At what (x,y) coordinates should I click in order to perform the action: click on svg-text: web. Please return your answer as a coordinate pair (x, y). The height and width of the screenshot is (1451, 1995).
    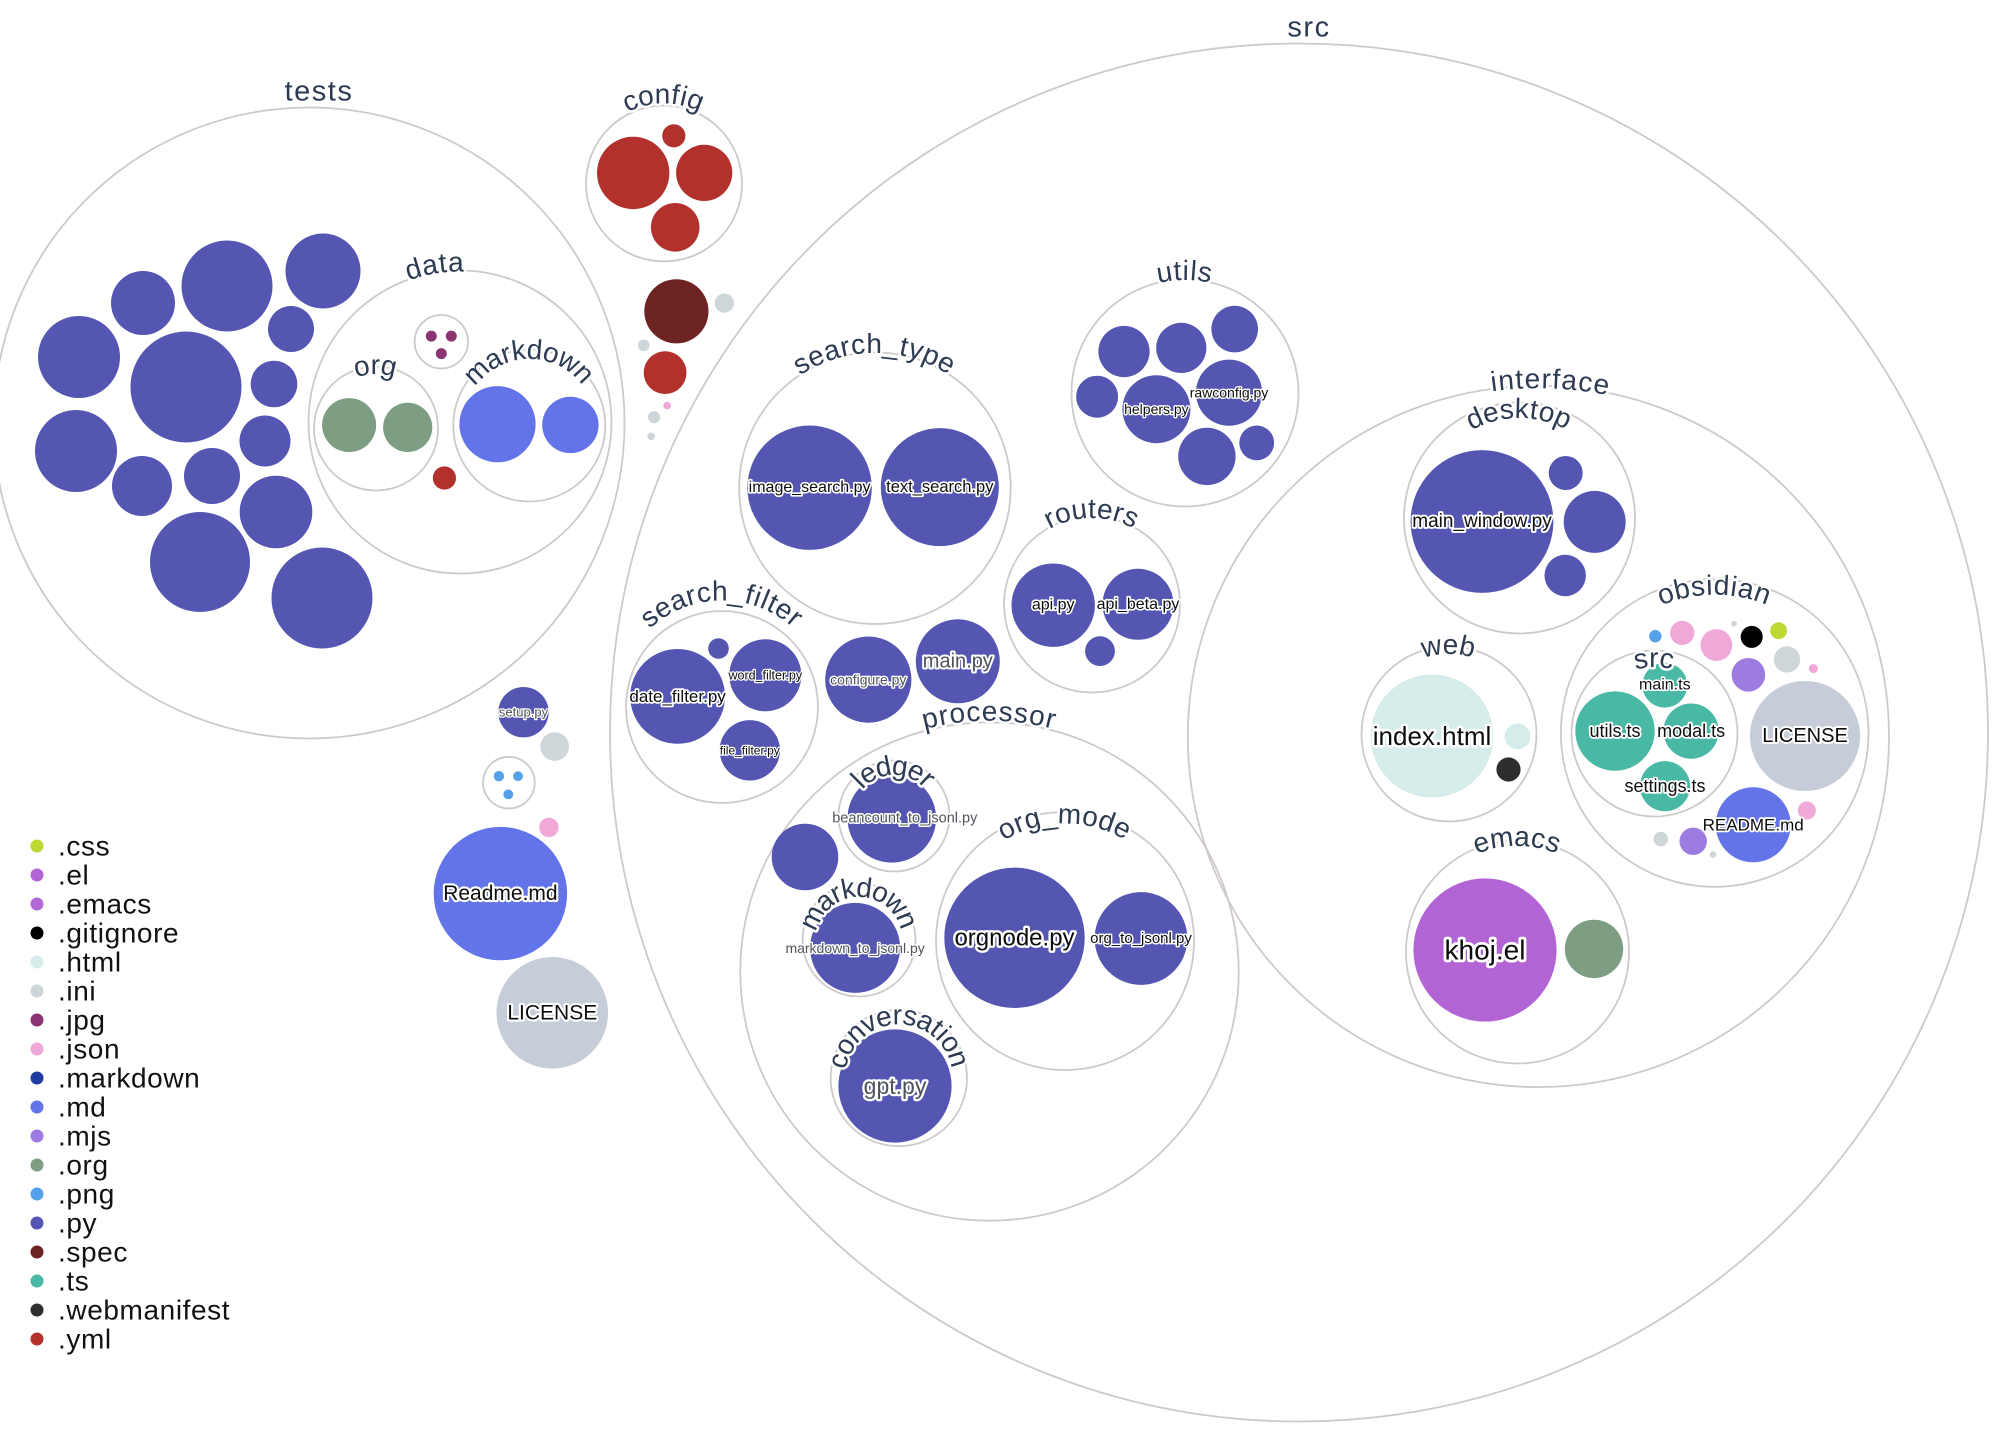
    Looking at the image, I should click on (1448, 646).